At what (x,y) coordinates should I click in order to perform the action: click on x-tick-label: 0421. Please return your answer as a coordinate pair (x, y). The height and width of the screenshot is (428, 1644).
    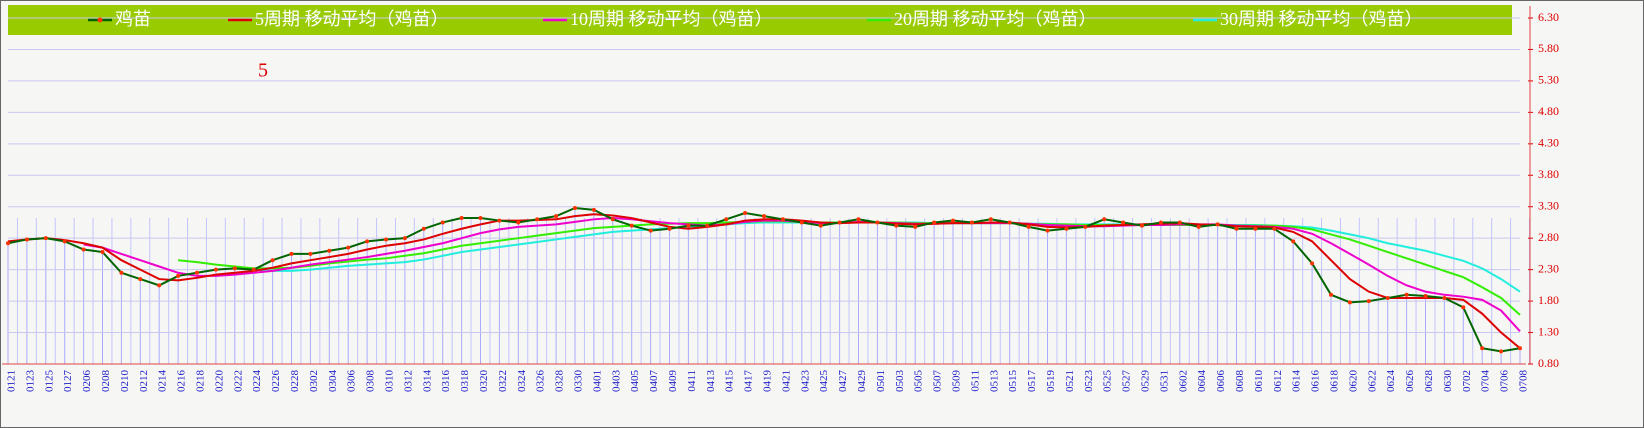
    Looking at the image, I should click on (786, 381).